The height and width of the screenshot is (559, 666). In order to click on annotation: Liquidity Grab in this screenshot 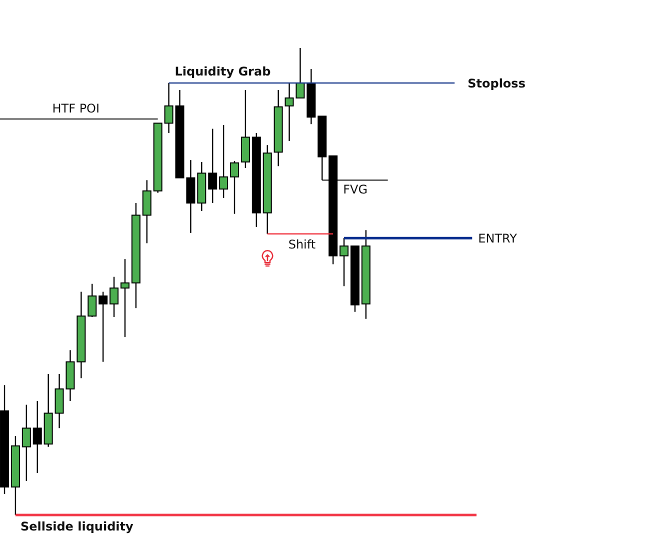, I will do `click(223, 71)`.